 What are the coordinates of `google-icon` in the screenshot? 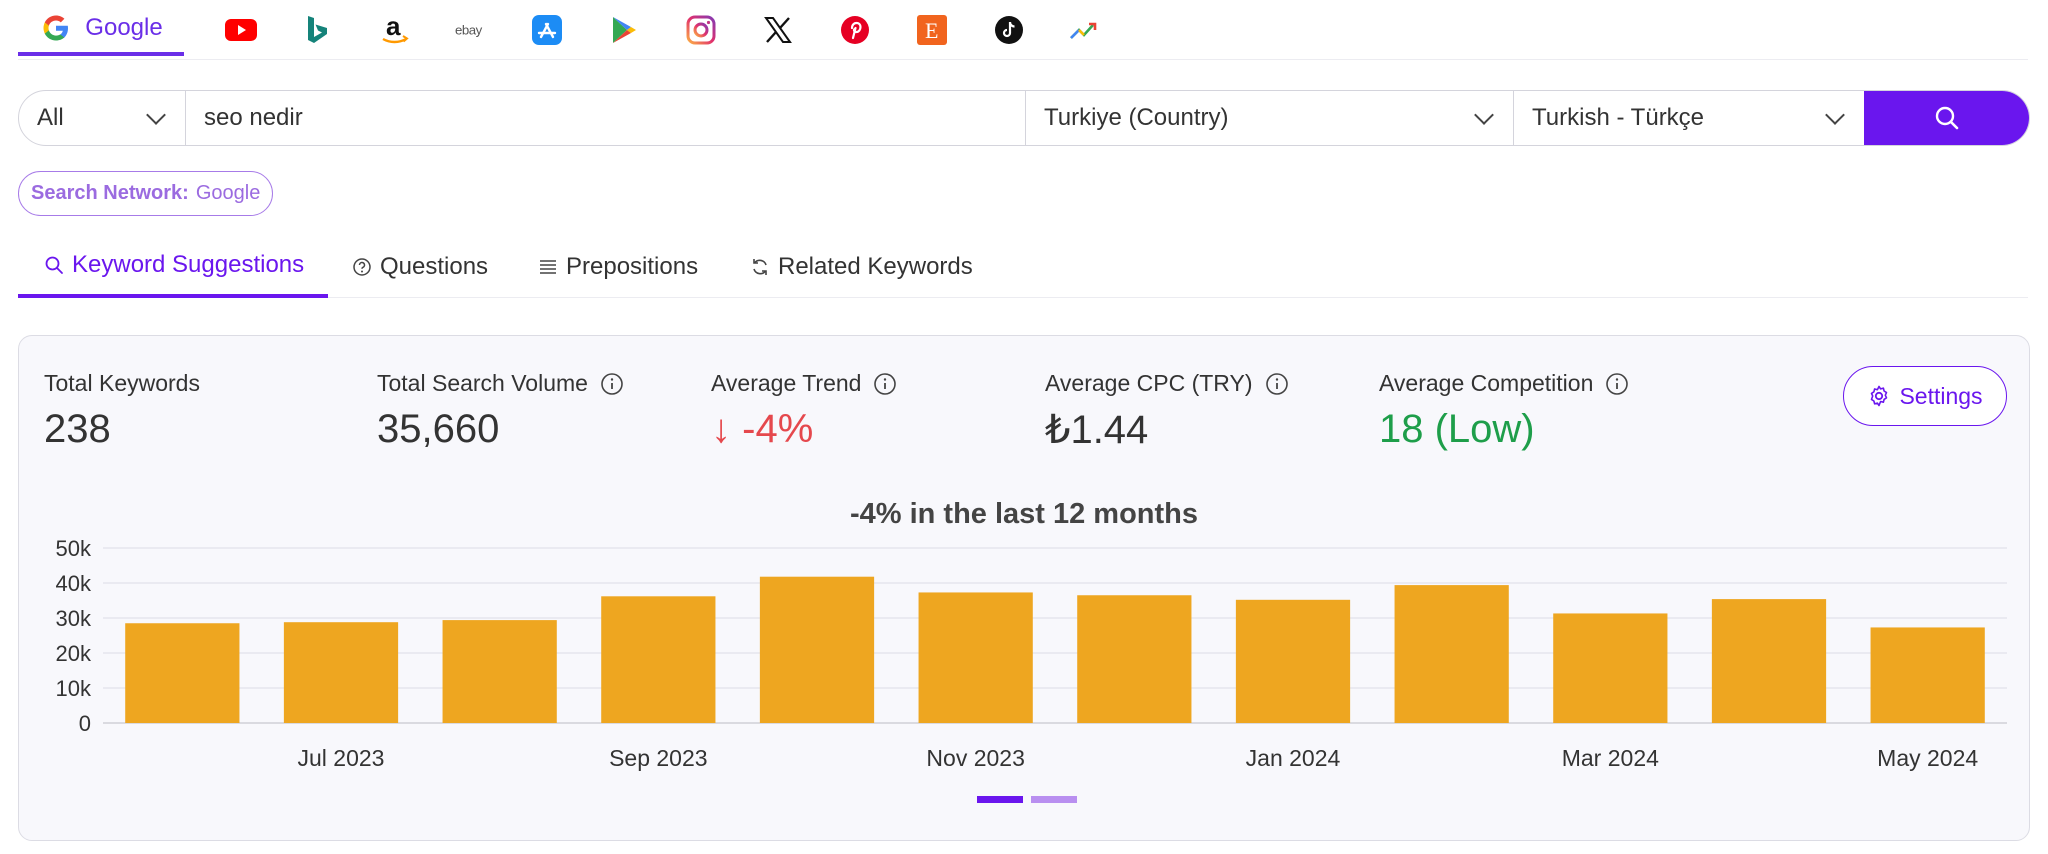 It's located at (56, 28).